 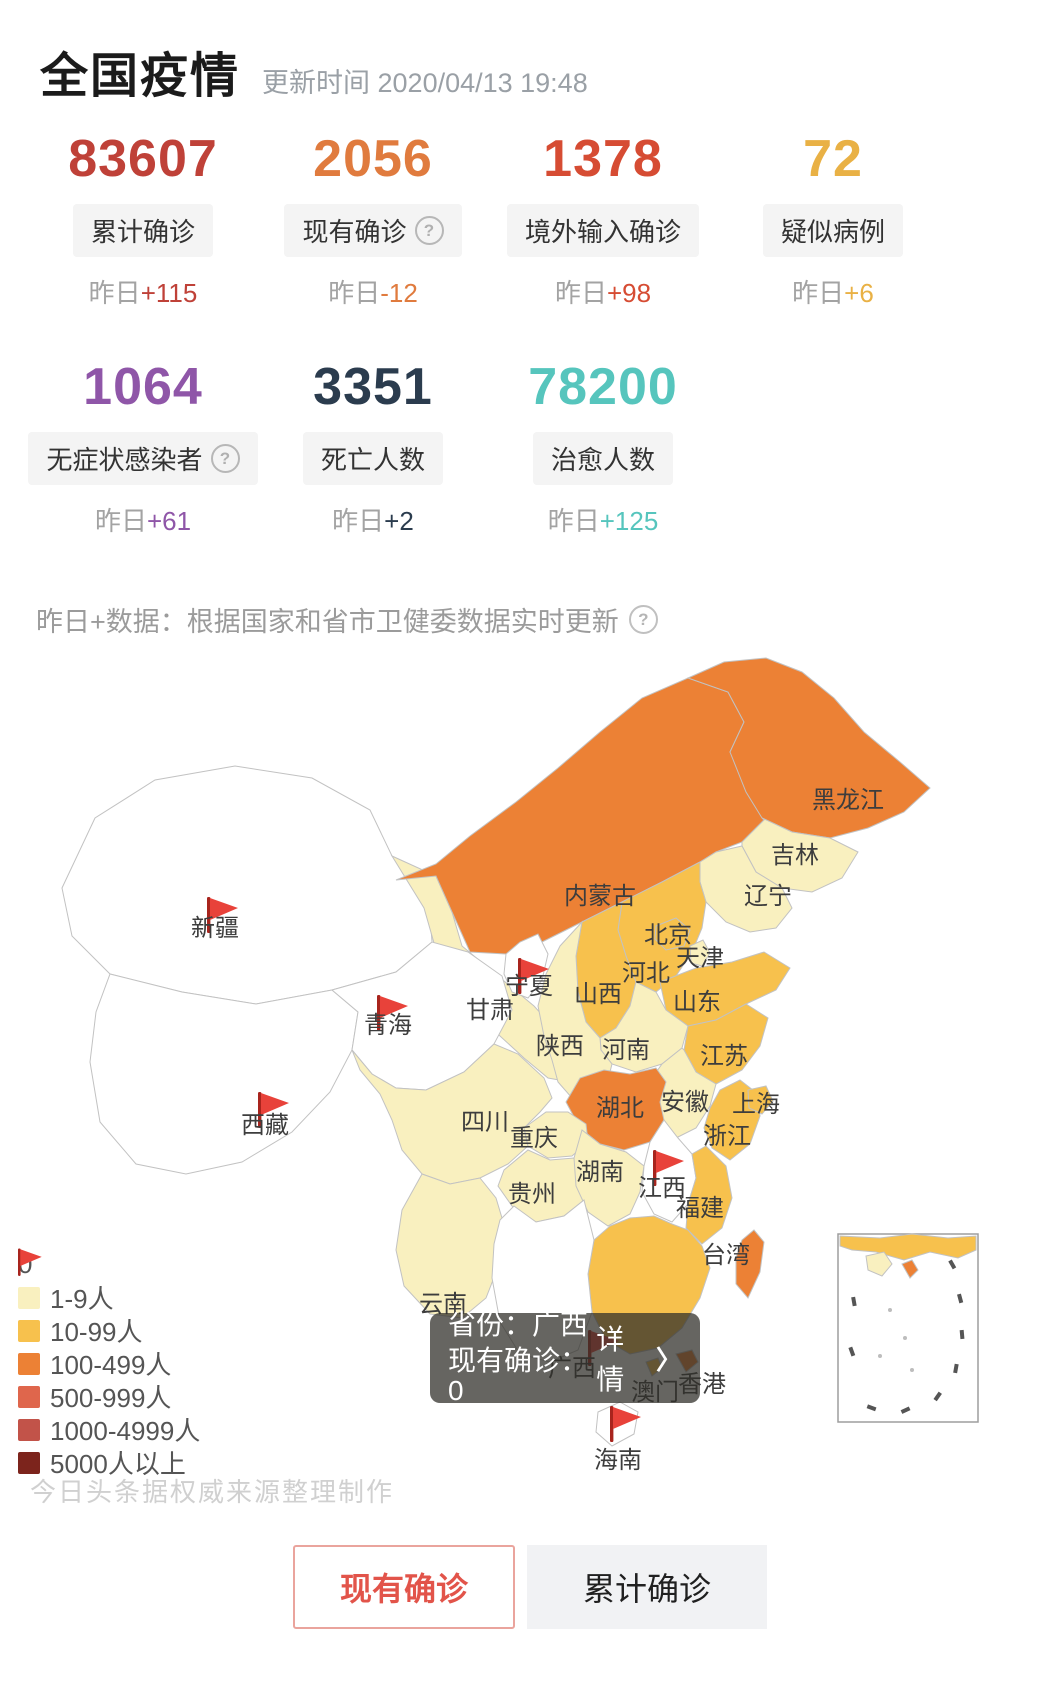 I want to click on legend-label: 10-99人, so click(x=96, y=1332).